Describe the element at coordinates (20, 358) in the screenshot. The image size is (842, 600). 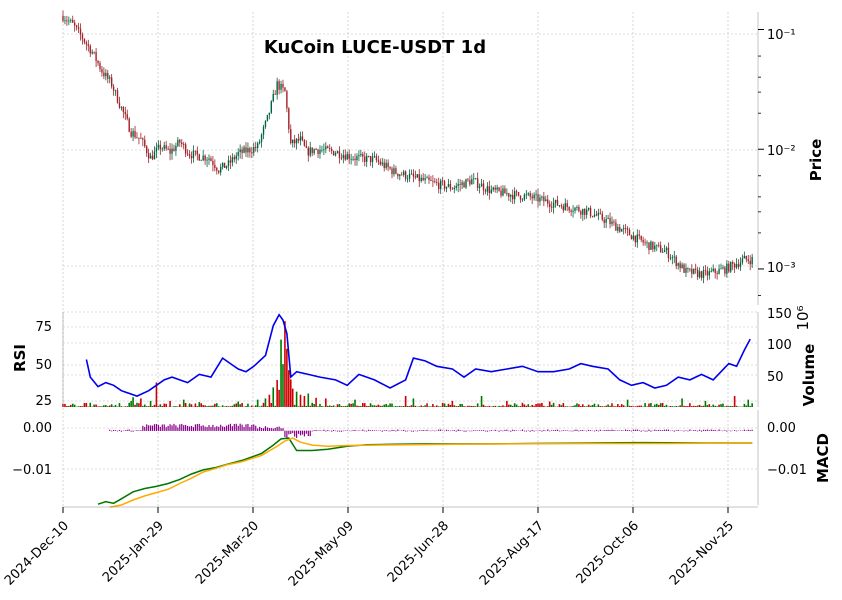
I see `rsi-axis-label: RSI` at that location.